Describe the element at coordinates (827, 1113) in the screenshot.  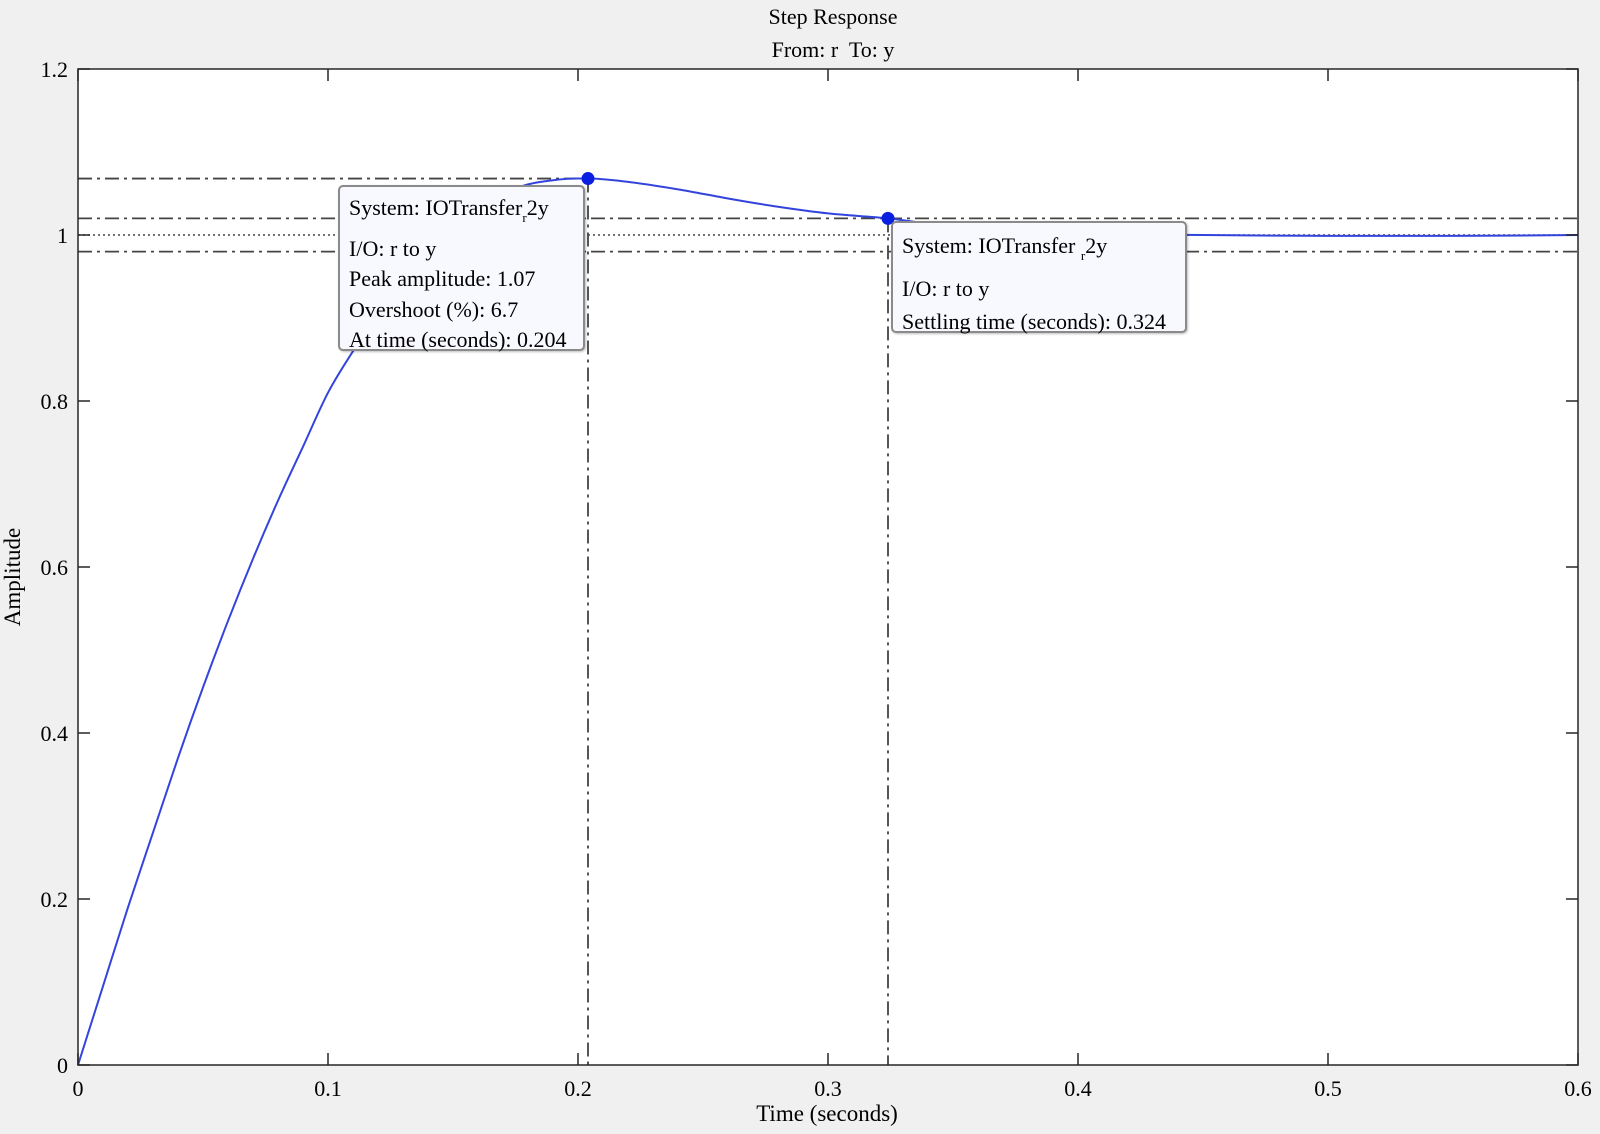
I see `x-axis-label: Time (seconds)` at that location.